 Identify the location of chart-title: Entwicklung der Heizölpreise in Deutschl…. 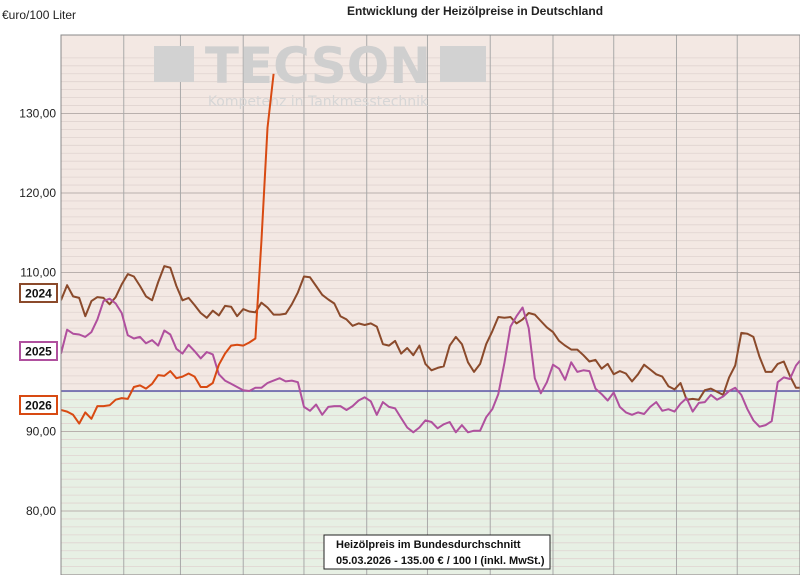
(475, 11).